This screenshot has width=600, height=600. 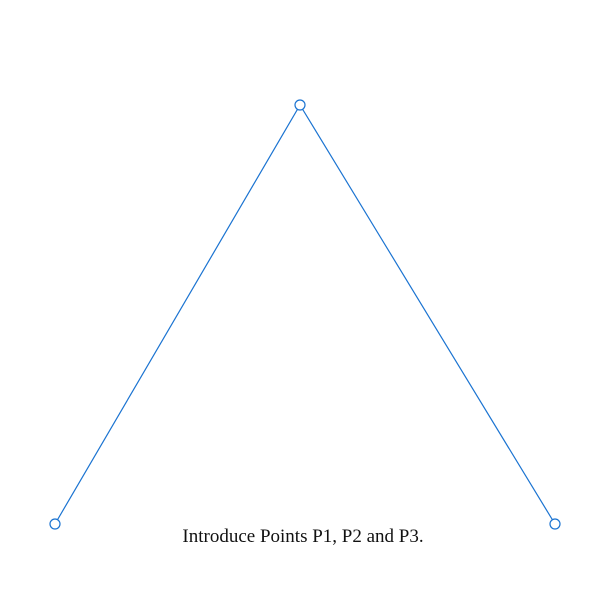 I want to click on point-p2, so click(x=300, y=105).